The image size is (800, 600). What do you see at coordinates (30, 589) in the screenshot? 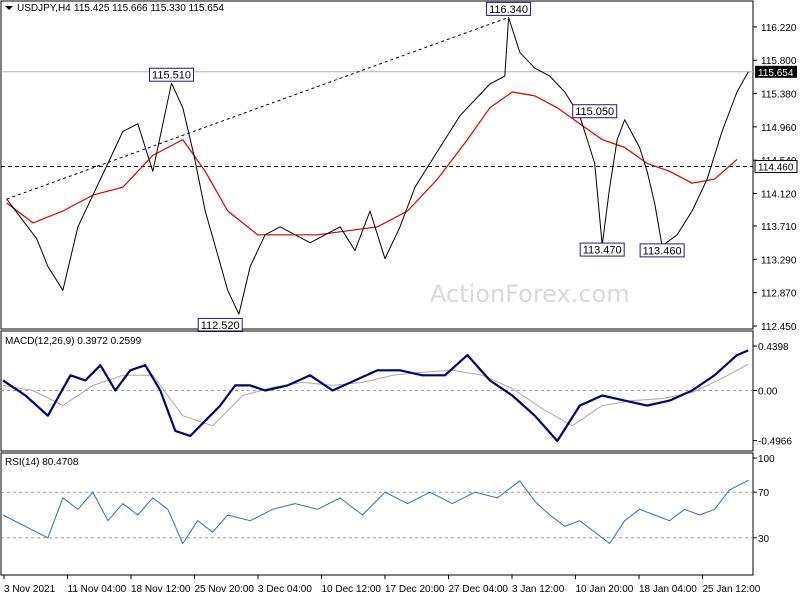
I see `x-tick-label: 3 Nov 2021` at bounding box center [30, 589].